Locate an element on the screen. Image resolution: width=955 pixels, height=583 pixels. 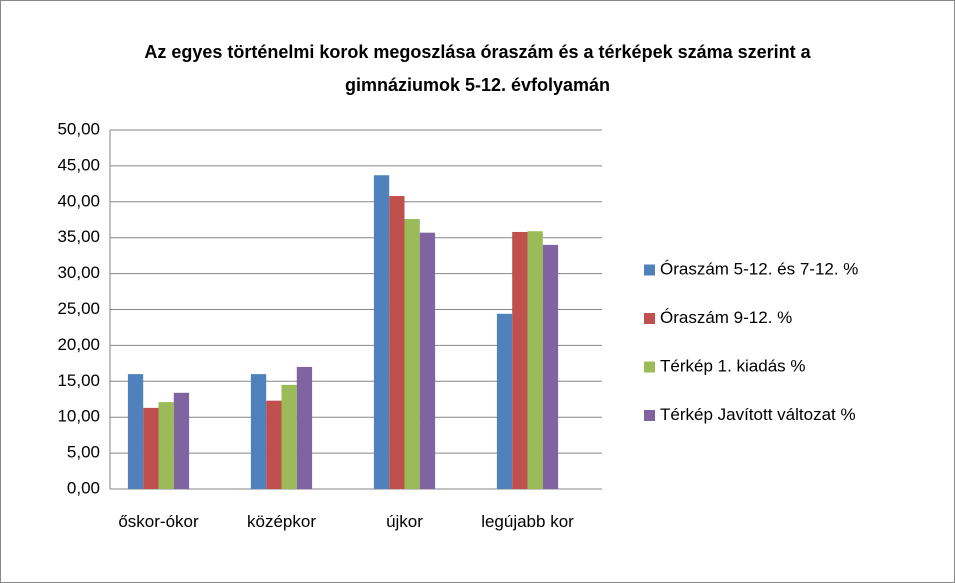
y-tick-label: 50,00 is located at coordinates (78, 128).